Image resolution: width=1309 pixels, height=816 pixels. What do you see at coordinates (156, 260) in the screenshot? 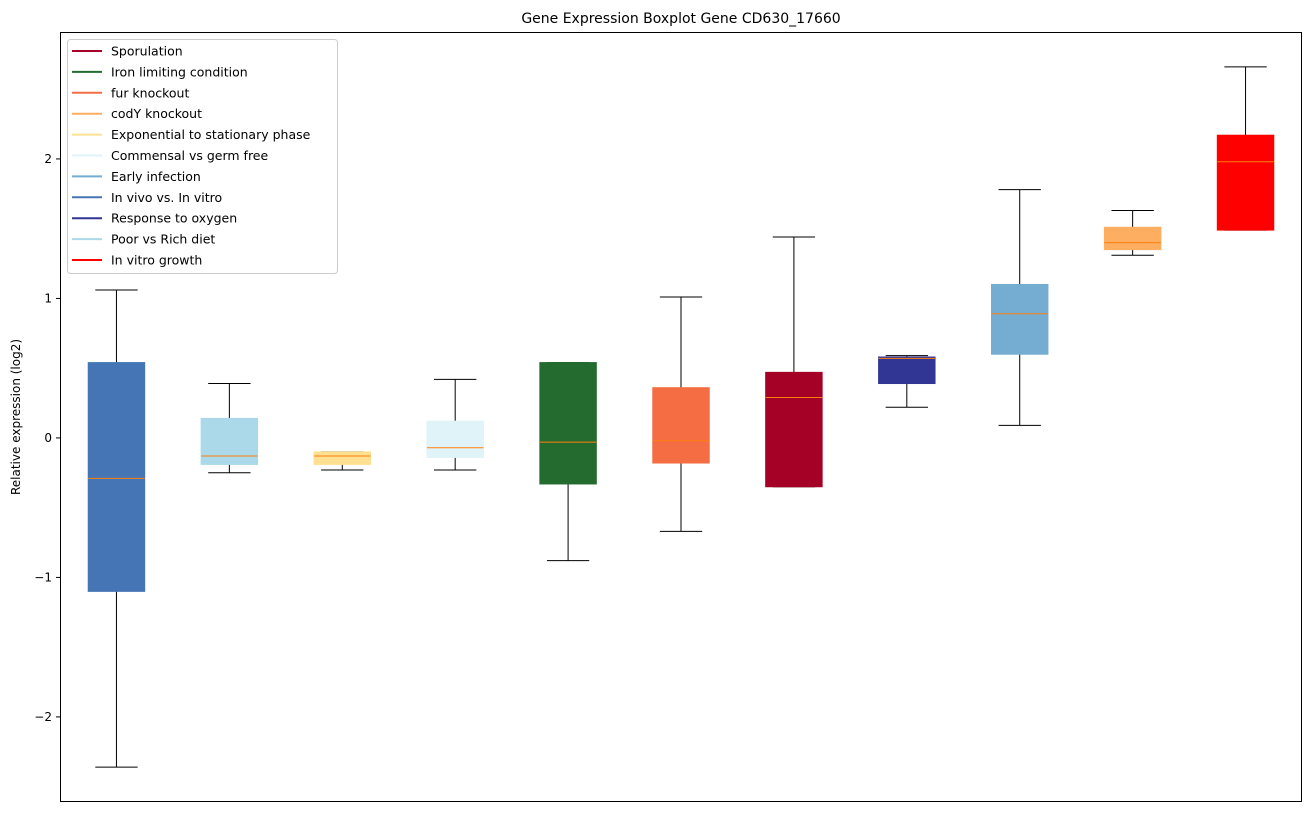
I see `legend-label: In vitro growth` at bounding box center [156, 260].